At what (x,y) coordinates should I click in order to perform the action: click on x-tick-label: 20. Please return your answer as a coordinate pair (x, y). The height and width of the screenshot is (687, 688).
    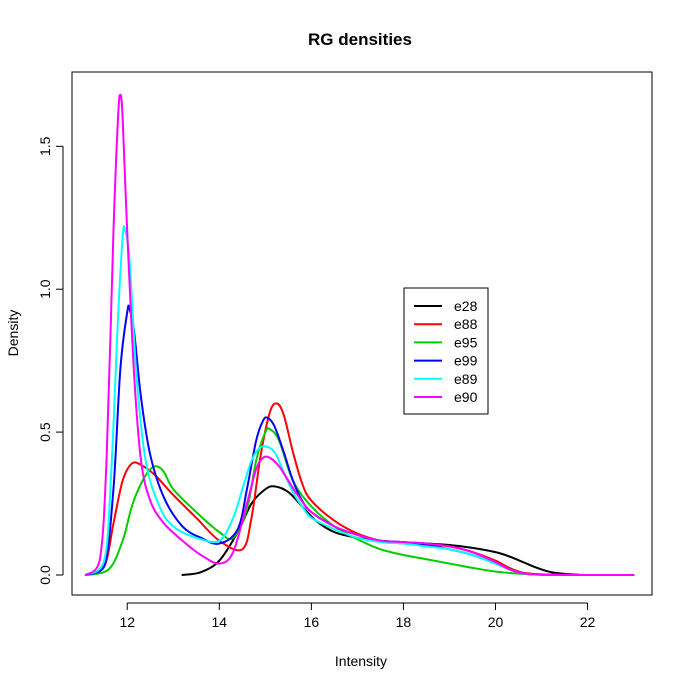
    Looking at the image, I should click on (496, 622).